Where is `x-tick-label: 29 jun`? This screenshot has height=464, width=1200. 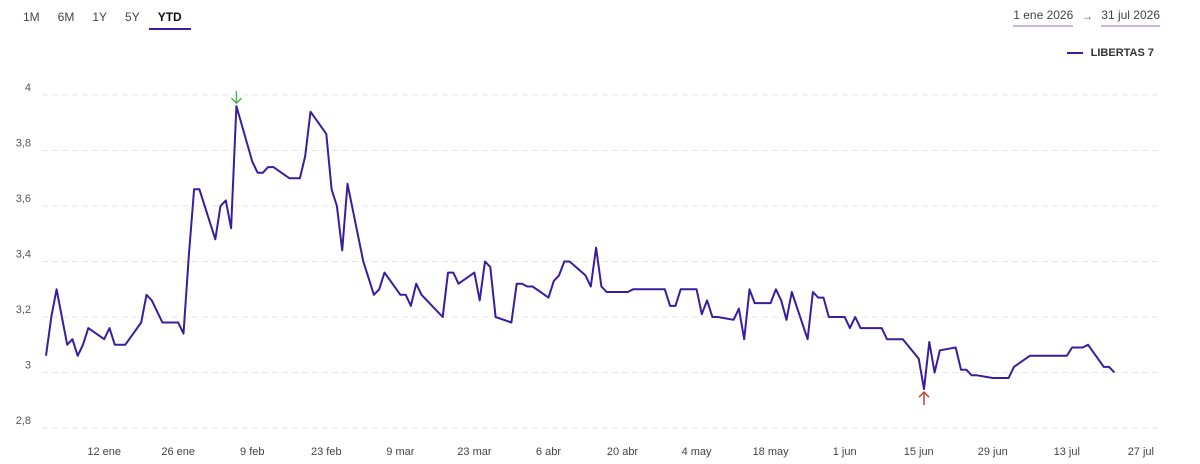 x-tick-label: 29 jun is located at coordinates (993, 452).